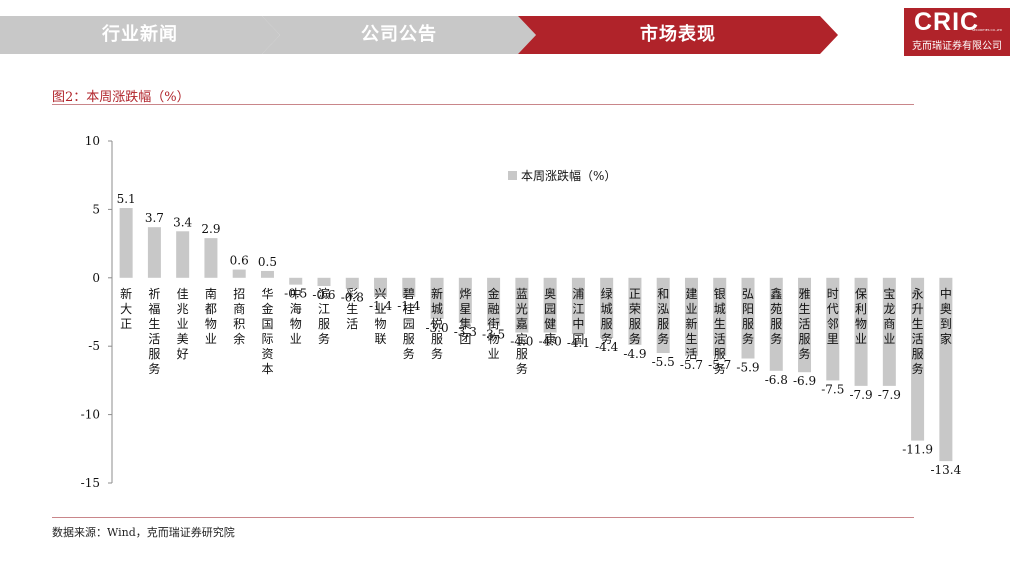 This screenshot has width=1024, height=576. Describe the element at coordinates (521, 342) in the screenshot. I see `data-label: -4.0` at that location.